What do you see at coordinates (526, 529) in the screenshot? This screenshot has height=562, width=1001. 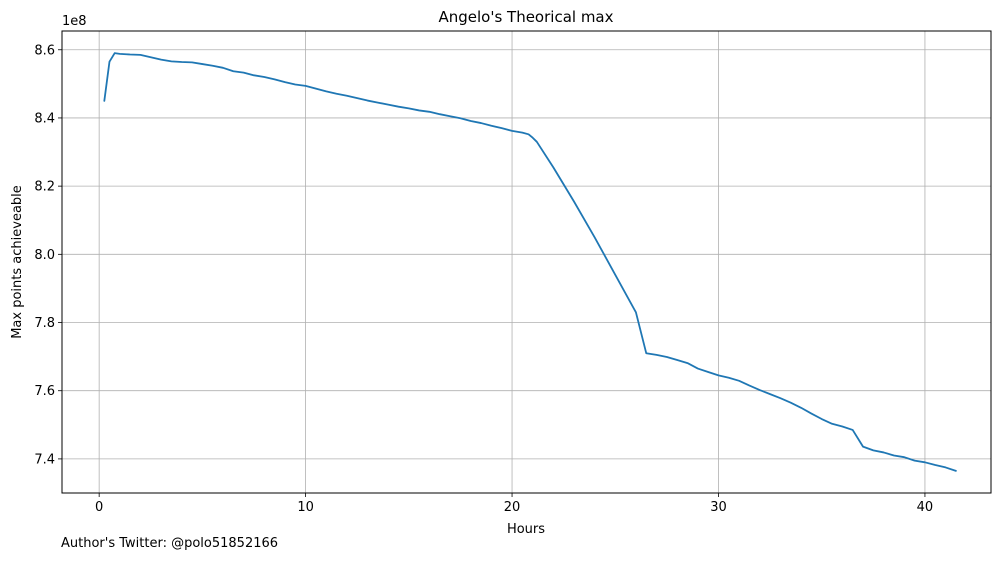 I see `x-axis-label: Hours` at bounding box center [526, 529].